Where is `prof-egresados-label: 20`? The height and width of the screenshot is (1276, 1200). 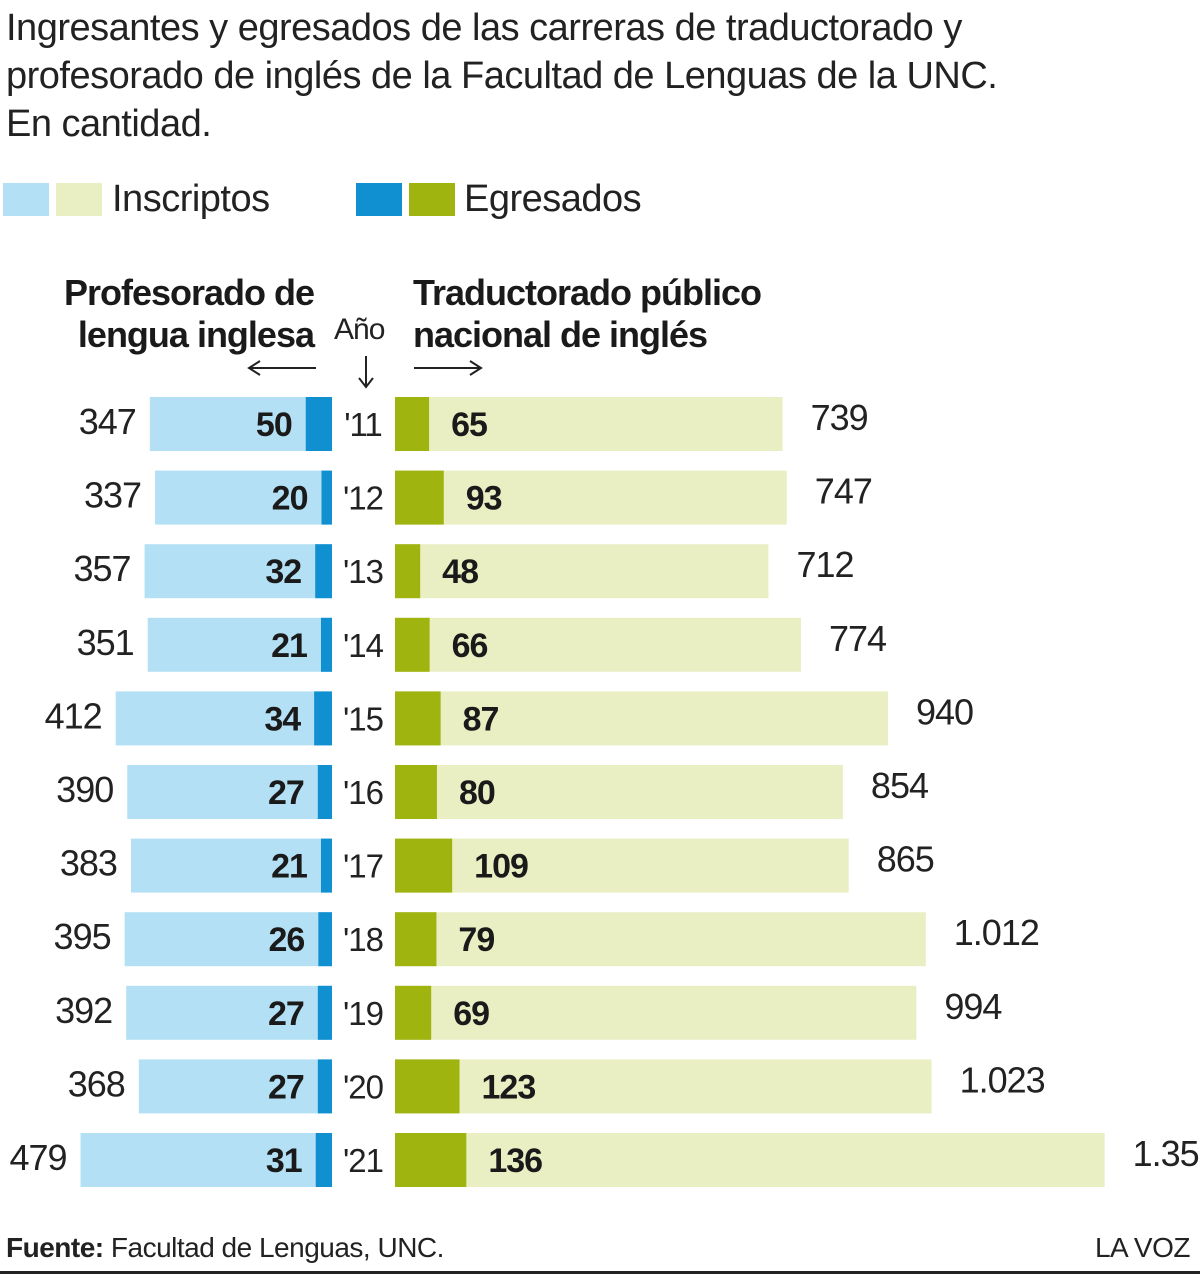
prof-egresados-label: 20 is located at coordinates (290, 499).